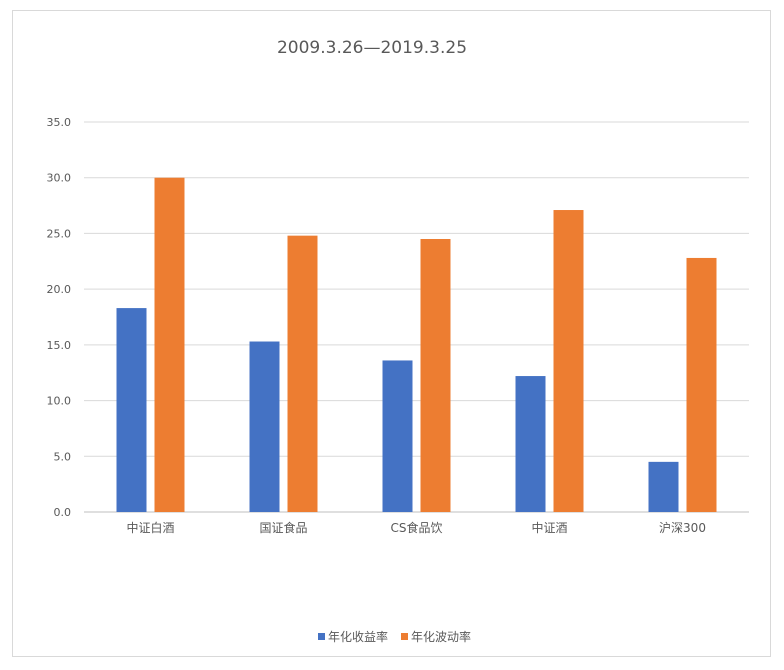  Describe the element at coordinates (59, 233) in the screenshot. I see `y-tick-label: 25.0` at that location.